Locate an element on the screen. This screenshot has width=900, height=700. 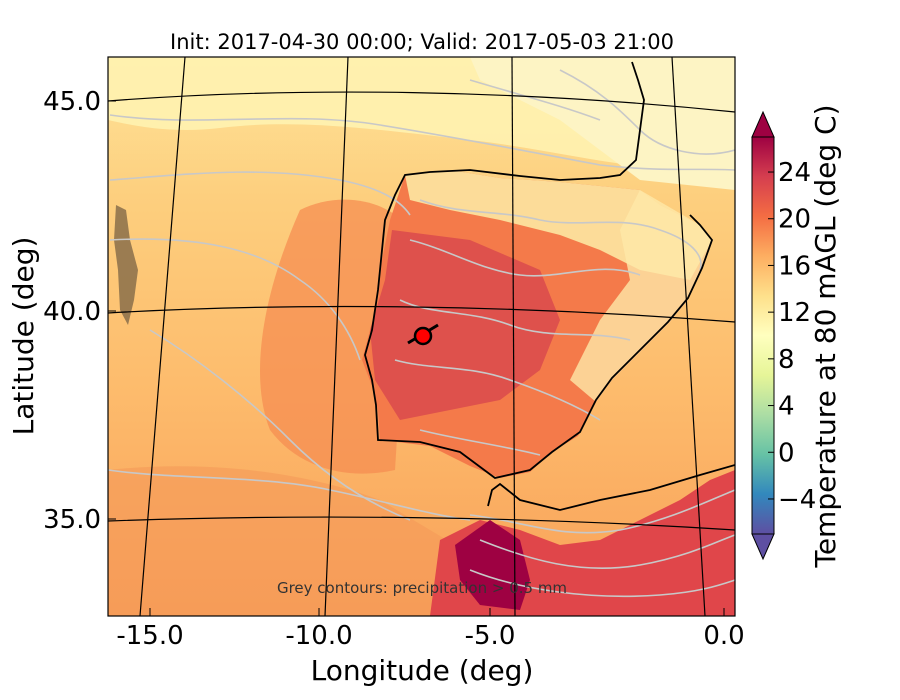
y-axis-label: Latitude (deg) is located at coordinates (23, 336).